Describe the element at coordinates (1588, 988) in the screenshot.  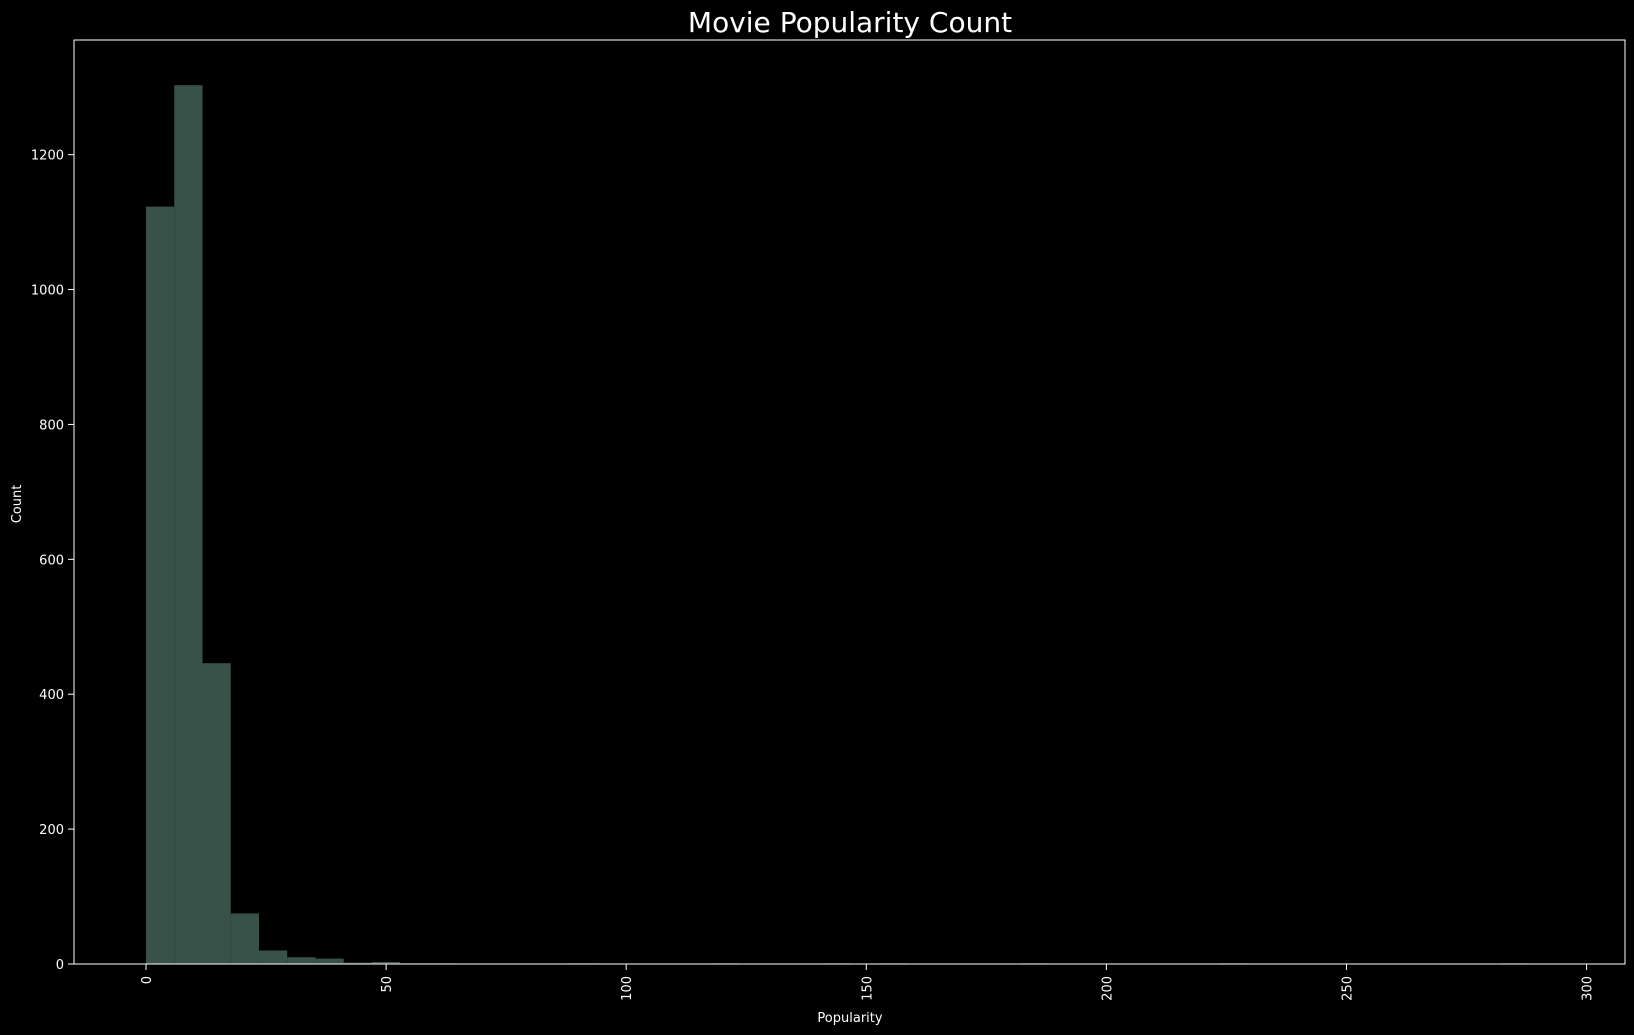
I see `x-tick-label: 300` at that location.